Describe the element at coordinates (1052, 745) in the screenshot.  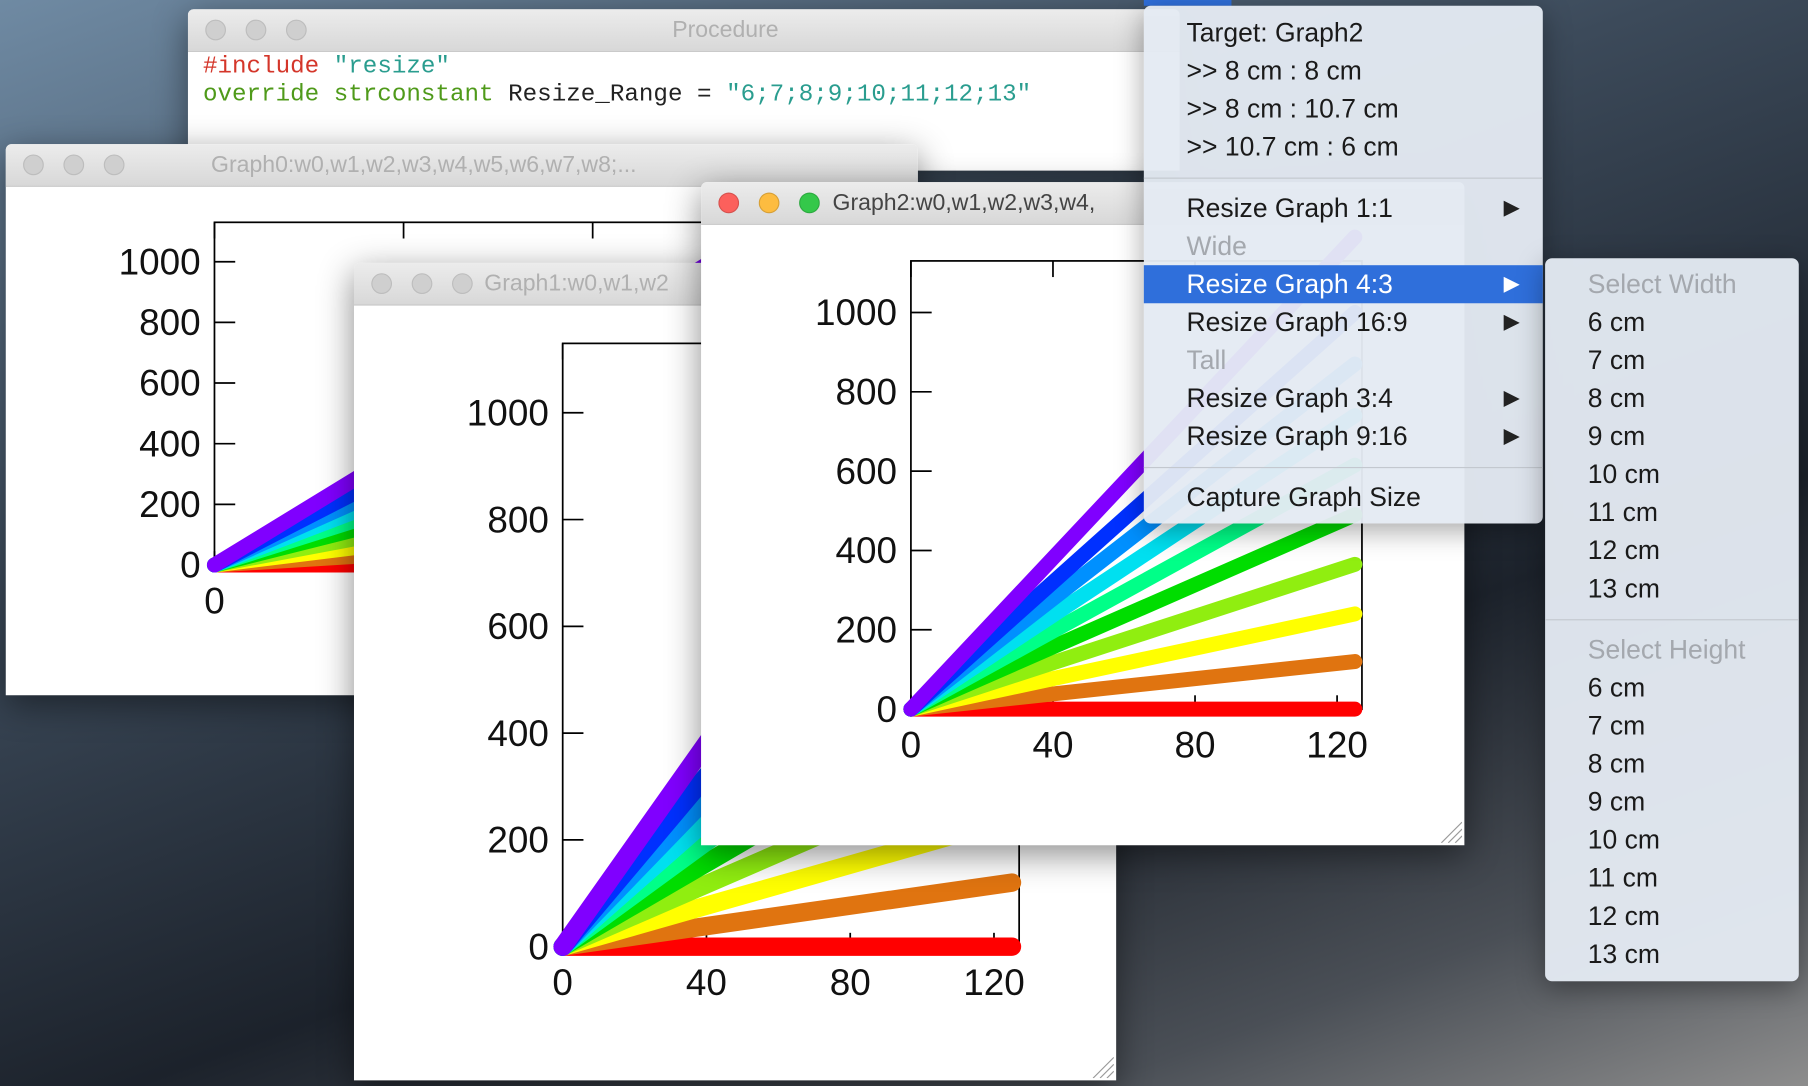
I see `x-tick-label: 40` at that location.